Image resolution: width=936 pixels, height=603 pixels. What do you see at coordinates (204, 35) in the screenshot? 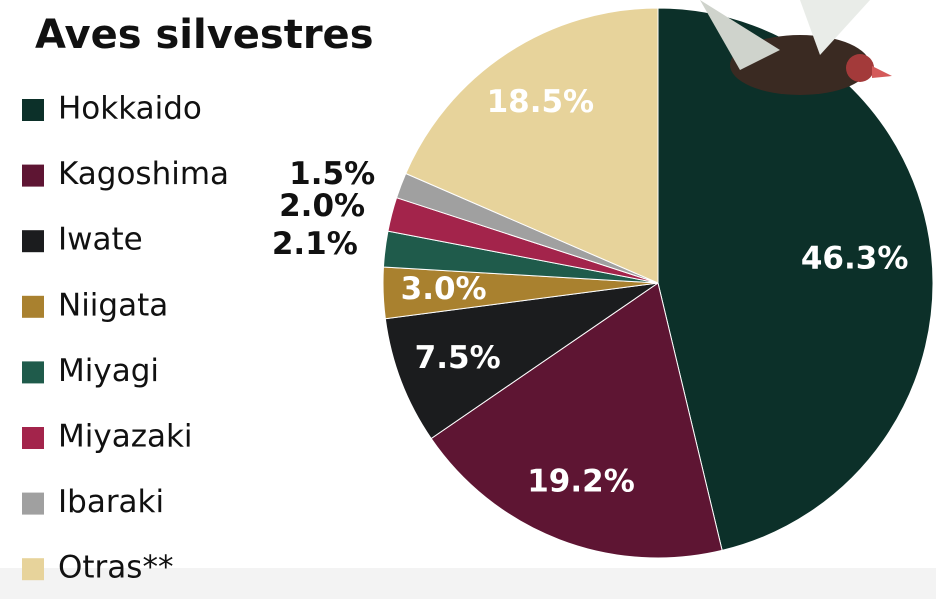
I see `chart-title: Aves silvestres` at bounding box center [204, 35].